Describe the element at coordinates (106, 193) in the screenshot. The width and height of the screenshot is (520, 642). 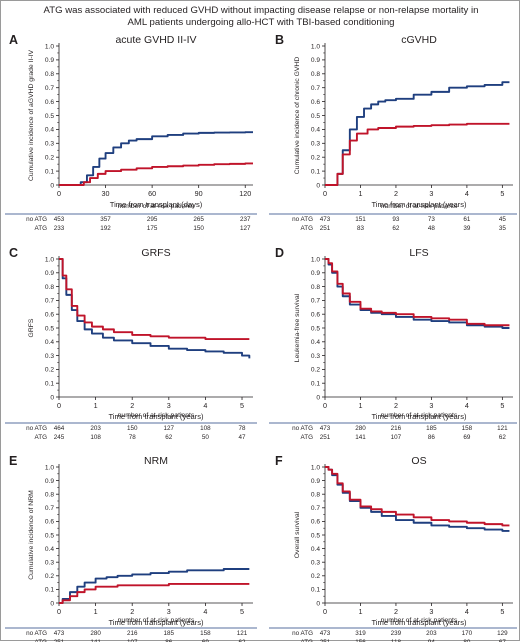
I see `x-tick-label: 30` at that location.